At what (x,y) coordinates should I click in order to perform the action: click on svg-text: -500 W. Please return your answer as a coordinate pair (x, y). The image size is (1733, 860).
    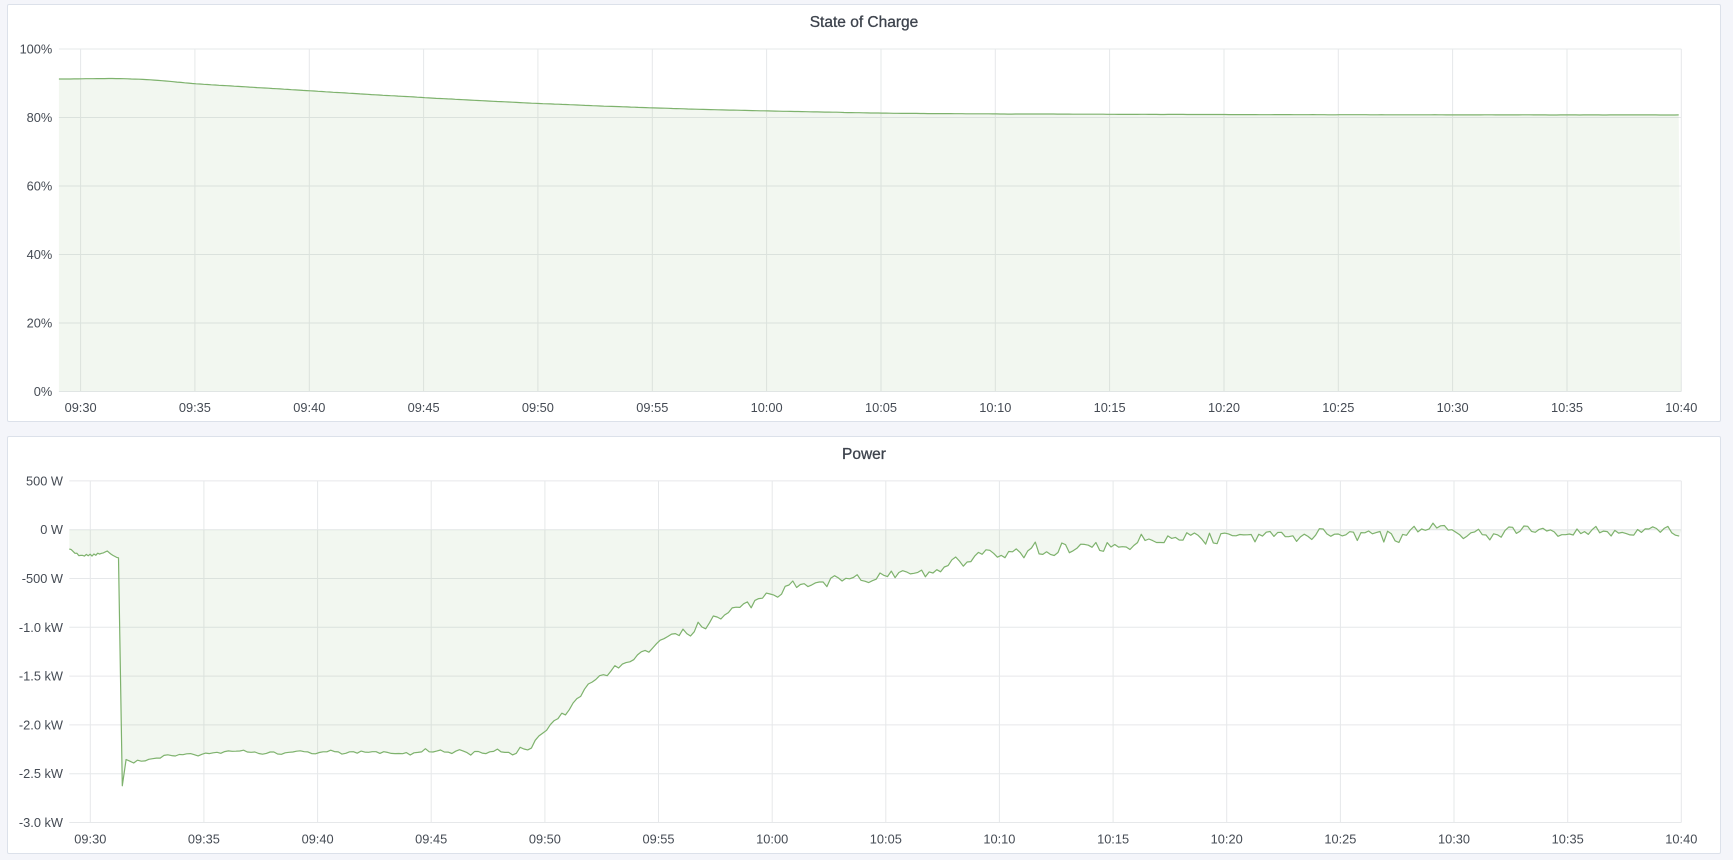
    Looking at the image, I should click on (43, 578).